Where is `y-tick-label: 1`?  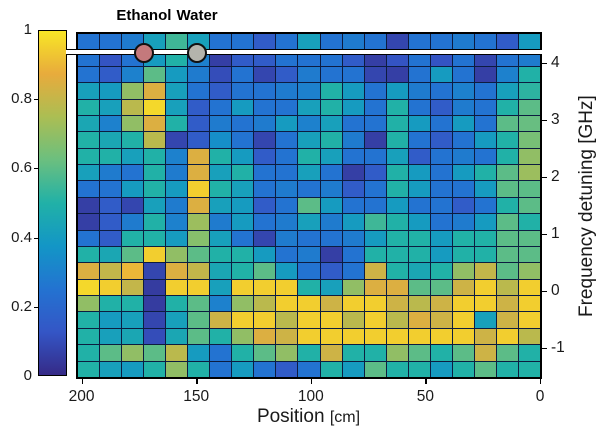 y-tick-label: 1 is located at coordinates (555, 233).